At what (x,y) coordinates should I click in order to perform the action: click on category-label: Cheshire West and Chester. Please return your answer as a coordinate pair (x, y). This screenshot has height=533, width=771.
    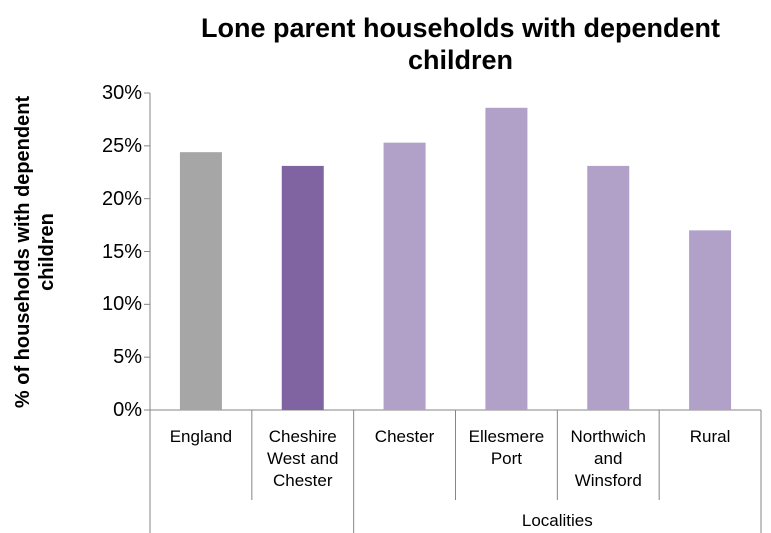
    Looking at the image, I should click on (302, 458).